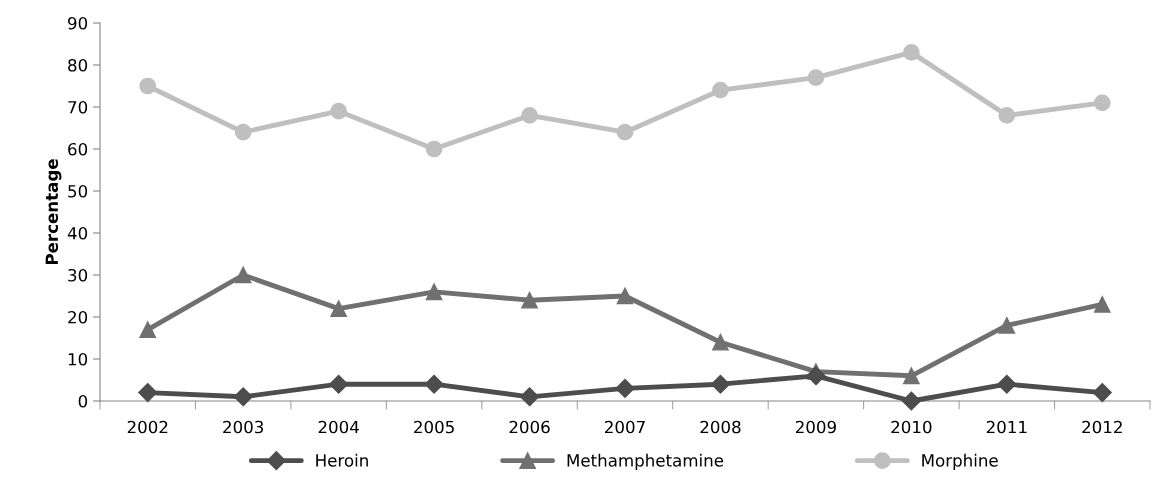 This screenshot has width=1160, height=488. What do you see at coordinates (77, 233) in the screenshot?
I see `y-tick-label: 40` at bounding box center [77, 233].